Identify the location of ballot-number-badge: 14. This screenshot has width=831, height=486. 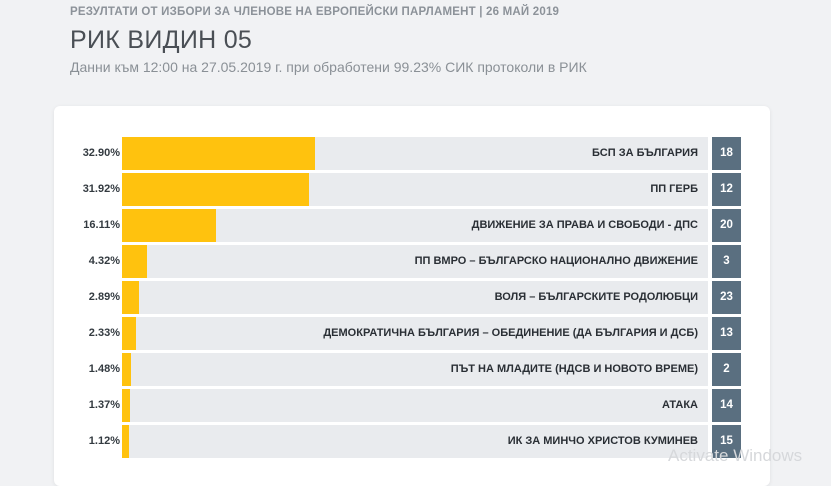
(726, 405).